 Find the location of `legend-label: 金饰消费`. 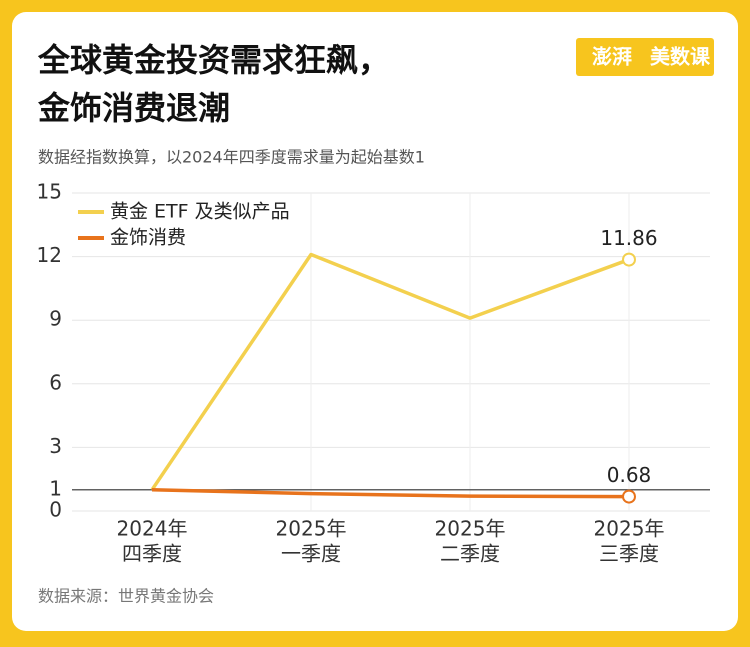

legend-label: 金饰消费 is located at coordinates (148, 238).